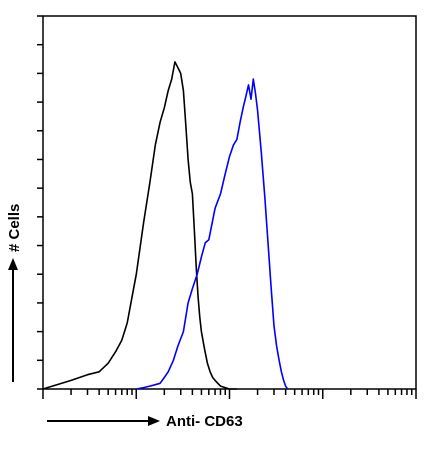 Image resolution: width=429 pixels, height=454 pixels. What do you see at coordinates (145, 421) in the screenshot?
I see `x-axis-label-group: Anti- CD63` at bounding box center [145, 421].